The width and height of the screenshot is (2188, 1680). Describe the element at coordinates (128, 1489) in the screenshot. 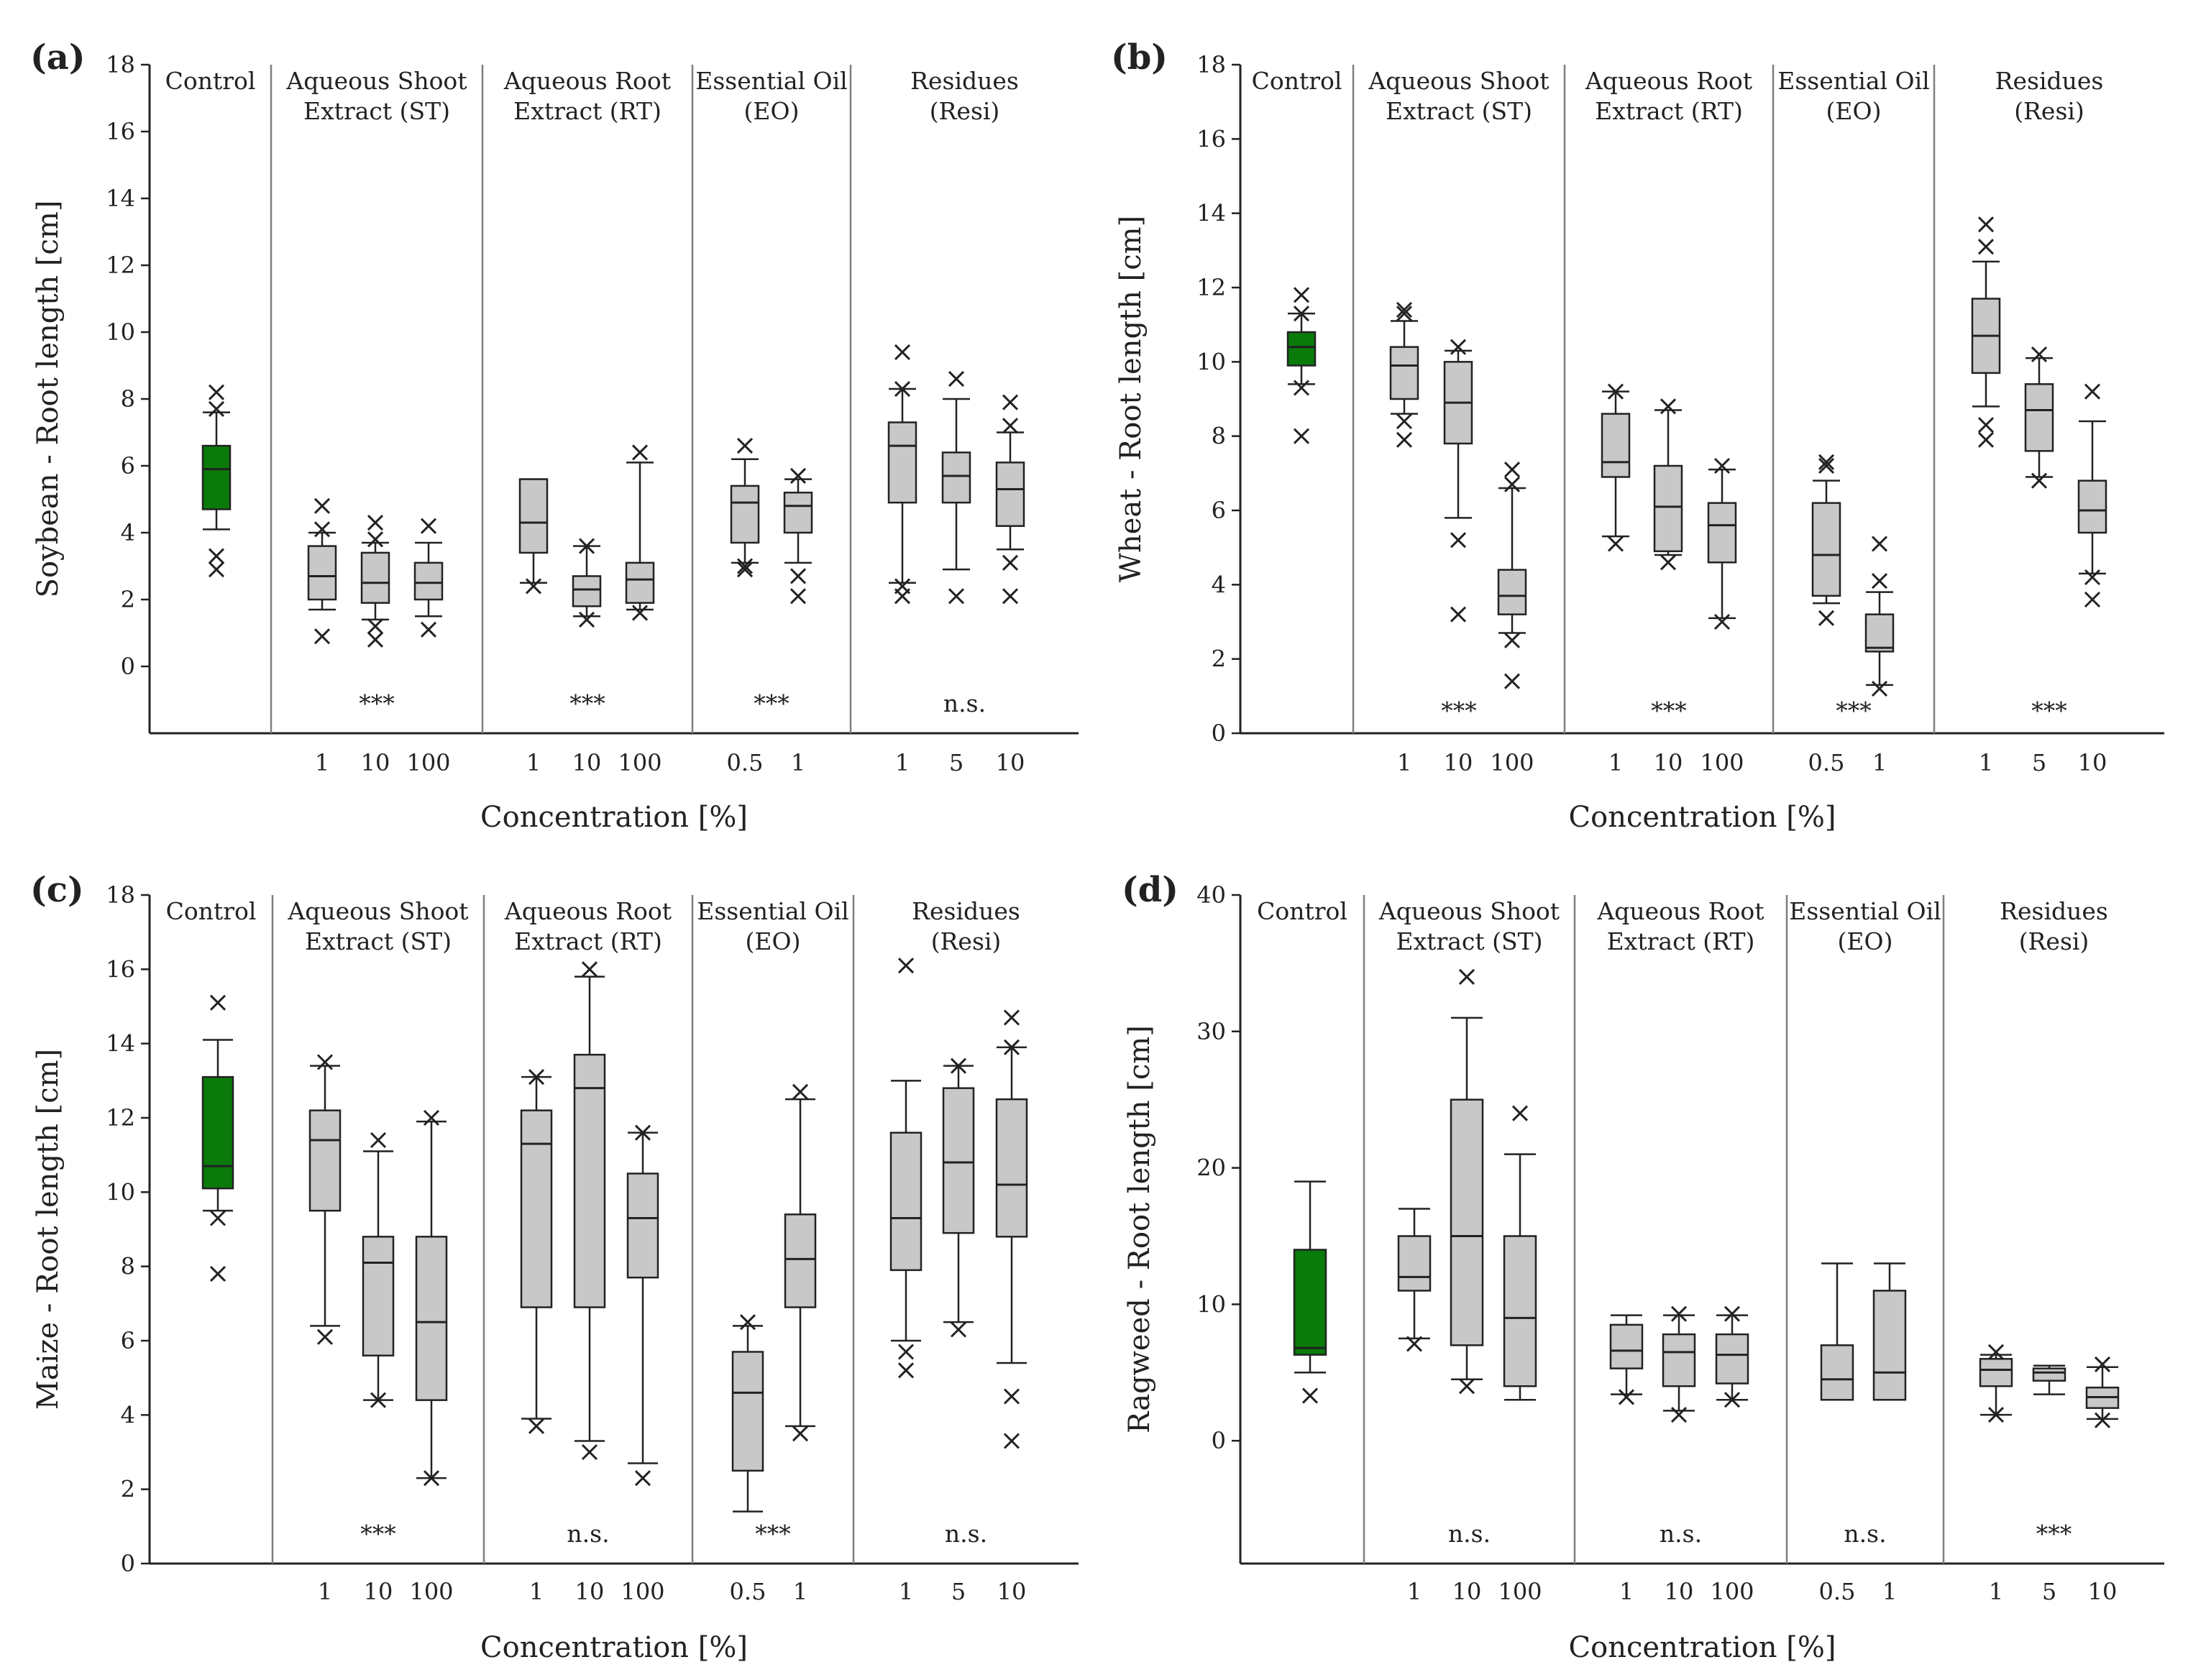

I see `y-tick-label: 2` at that location.